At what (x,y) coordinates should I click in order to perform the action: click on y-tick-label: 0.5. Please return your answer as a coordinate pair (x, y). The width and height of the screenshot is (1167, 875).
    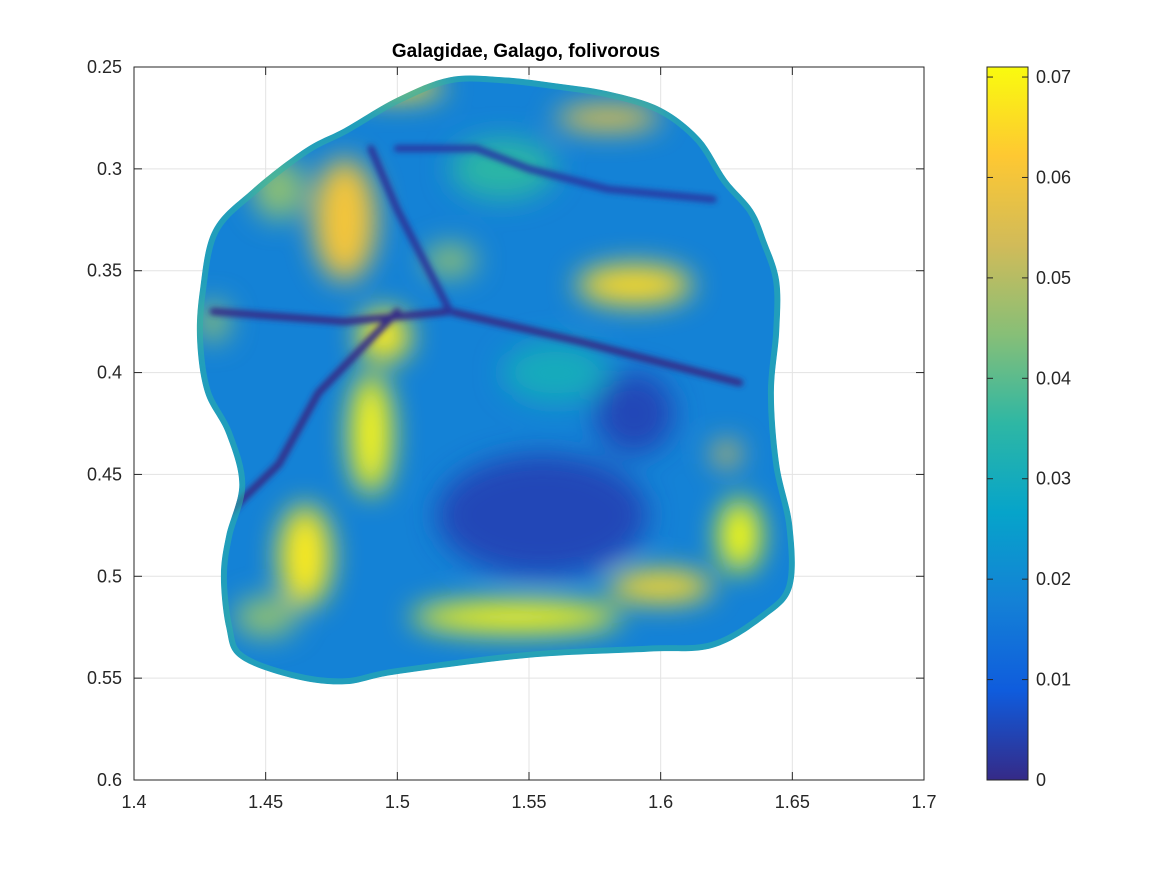
    Looking at the image, I should click on (109, 576).